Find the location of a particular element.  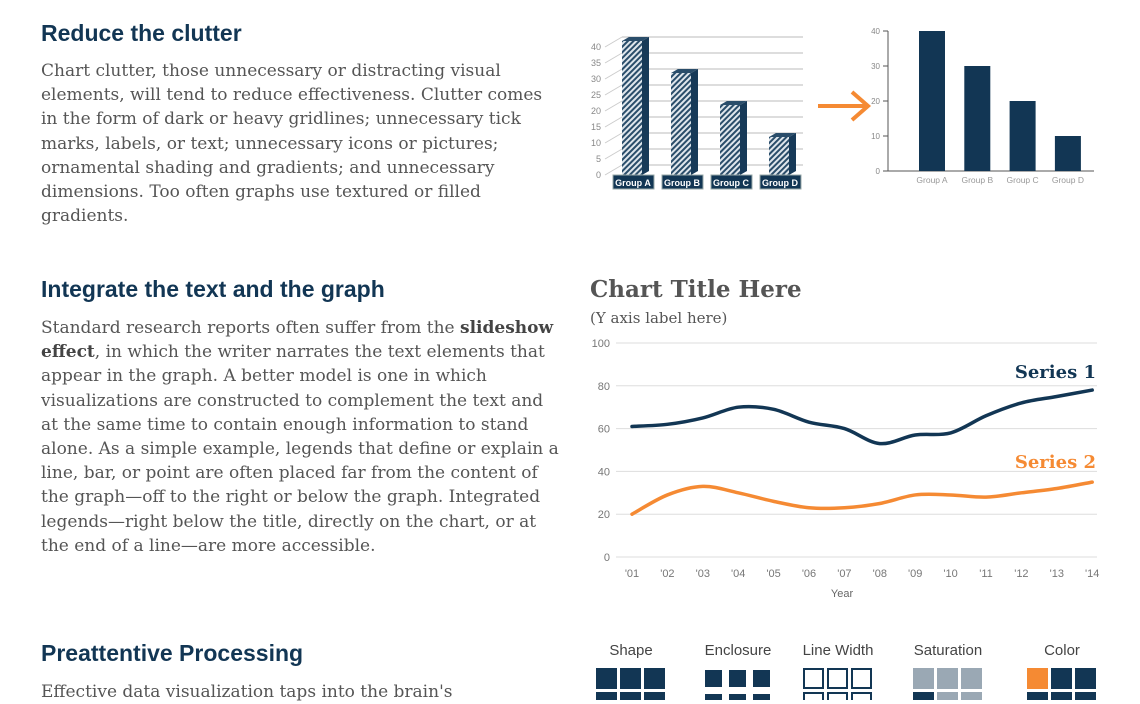

y-tick-label: 5 is located at coordinates (598, 159).